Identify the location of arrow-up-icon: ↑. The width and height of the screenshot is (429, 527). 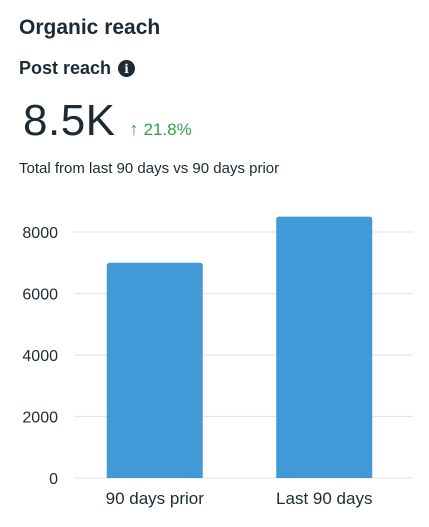
(134, 129).